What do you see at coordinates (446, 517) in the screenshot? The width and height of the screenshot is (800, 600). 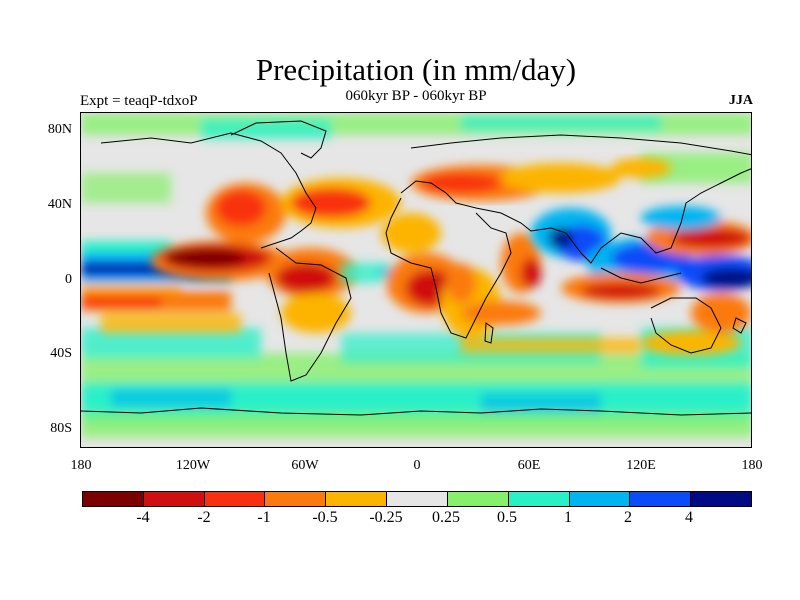 I see `colorbar-label-025: 0.25` at bounding box center [446, 517].